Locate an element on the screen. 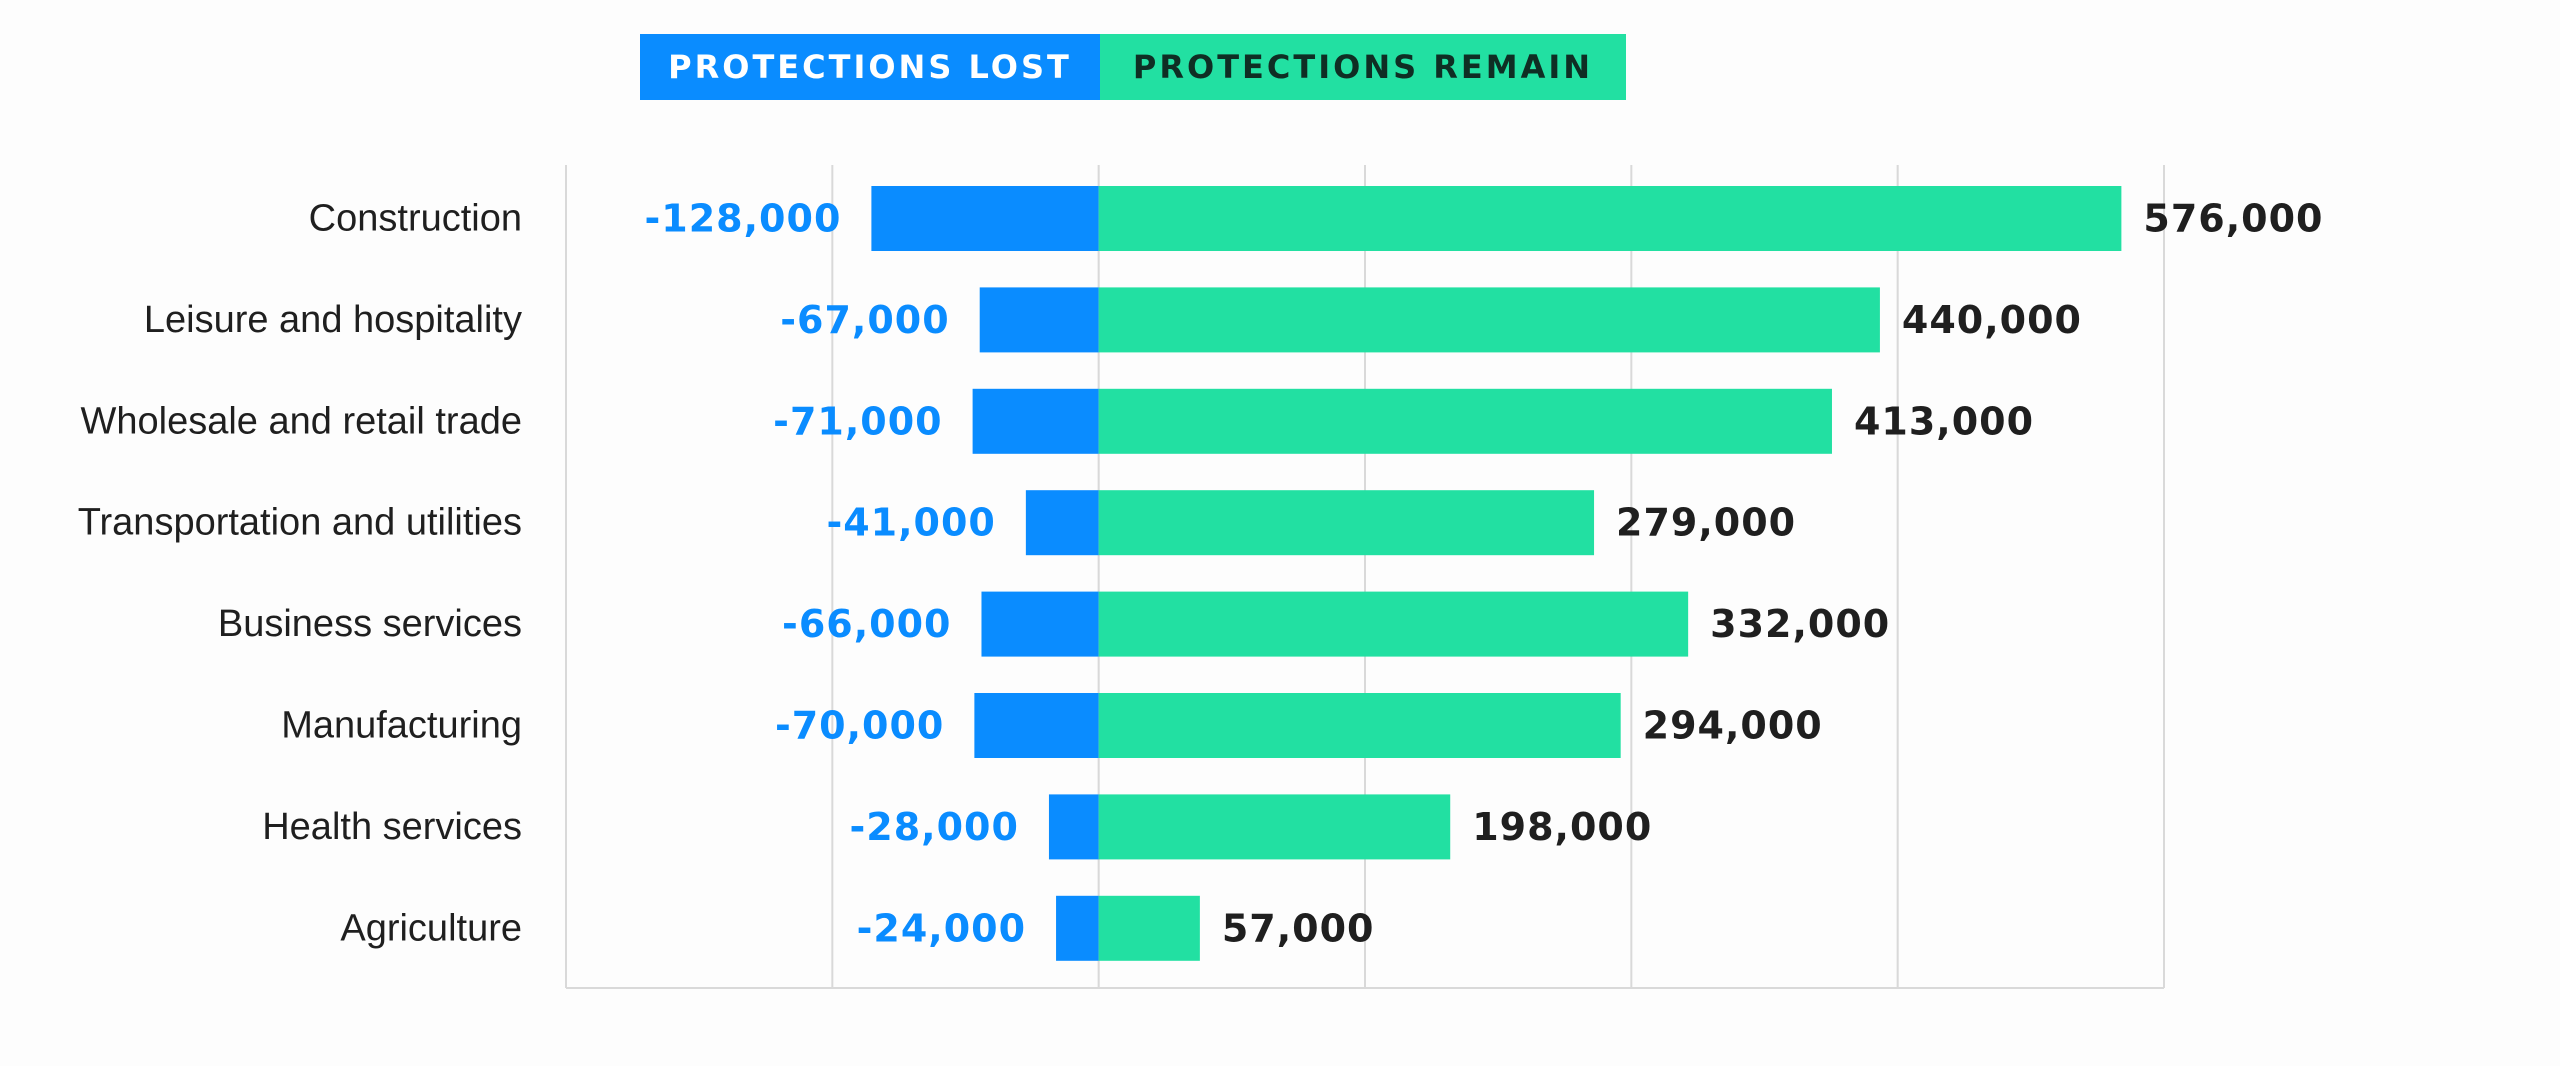 This screenshot has width=2560, height=1066. category-label-1: Leisure and hospitality is located at coordinates (333, 320).